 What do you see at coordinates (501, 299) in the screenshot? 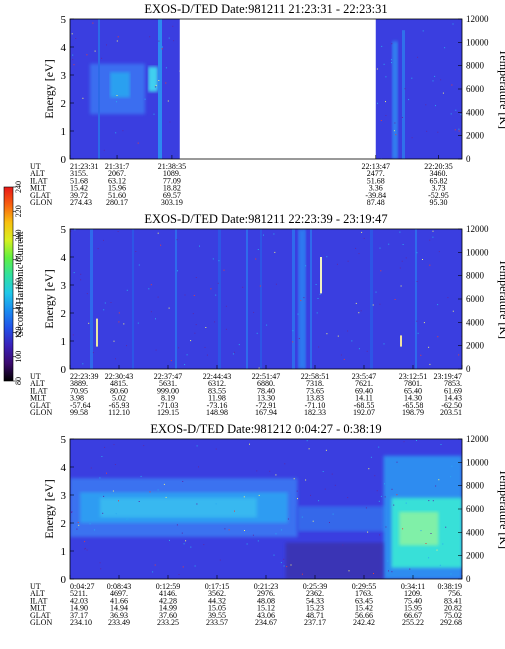
I see `y2-axis-label: Temperature [K]` at bounding box center [501, 299].